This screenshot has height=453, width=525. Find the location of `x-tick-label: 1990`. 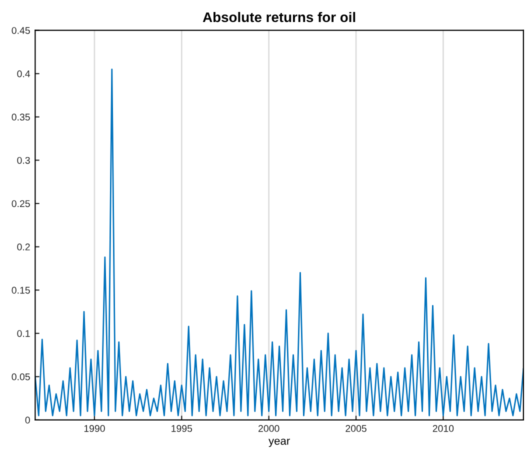

x-tick-label: 1990 is located at coordinates (94, 428).